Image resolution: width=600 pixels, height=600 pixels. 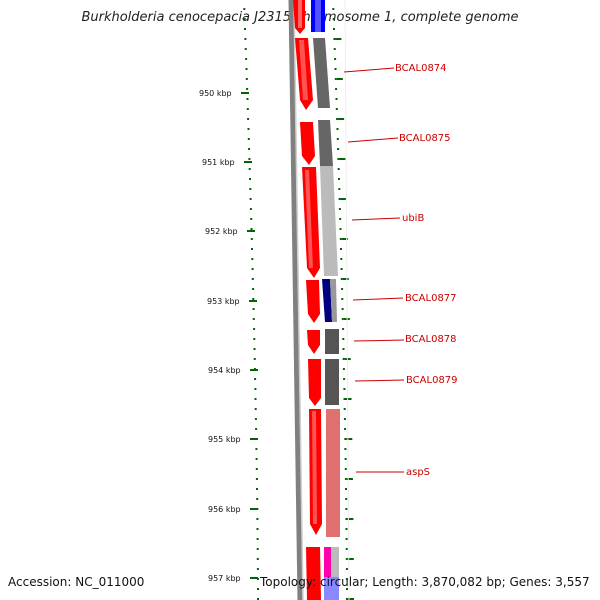 What do you see at coordinates (413, 218) in the screenshot?
I see `gene-label: ubiB` at bounding box center [413, 218].